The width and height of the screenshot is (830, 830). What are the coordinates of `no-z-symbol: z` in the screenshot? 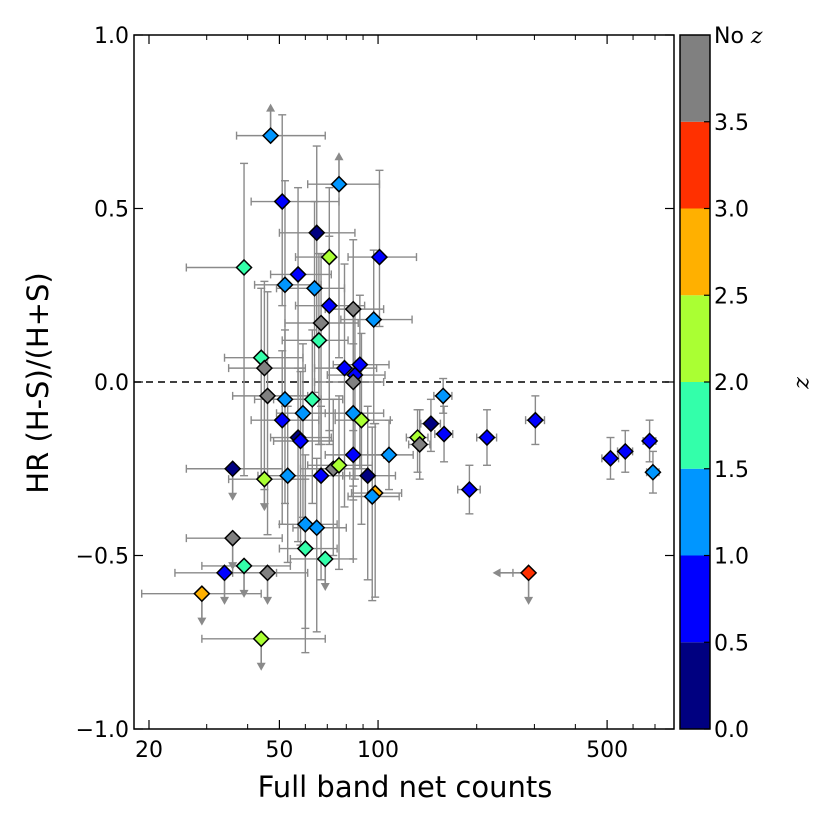 It's located at (756, 36).